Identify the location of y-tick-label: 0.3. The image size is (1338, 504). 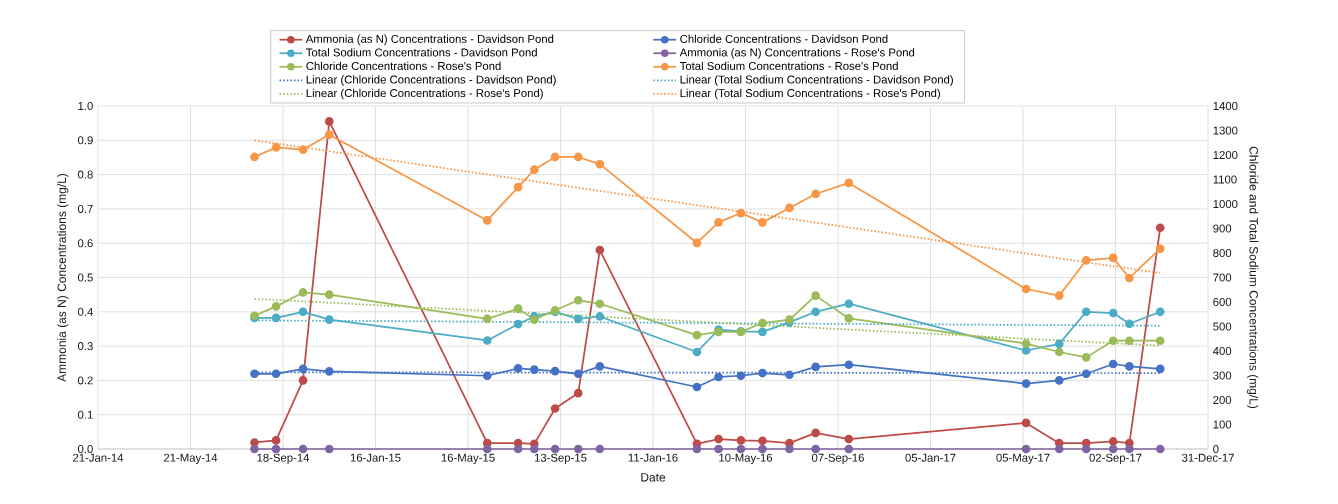
(85, 346).